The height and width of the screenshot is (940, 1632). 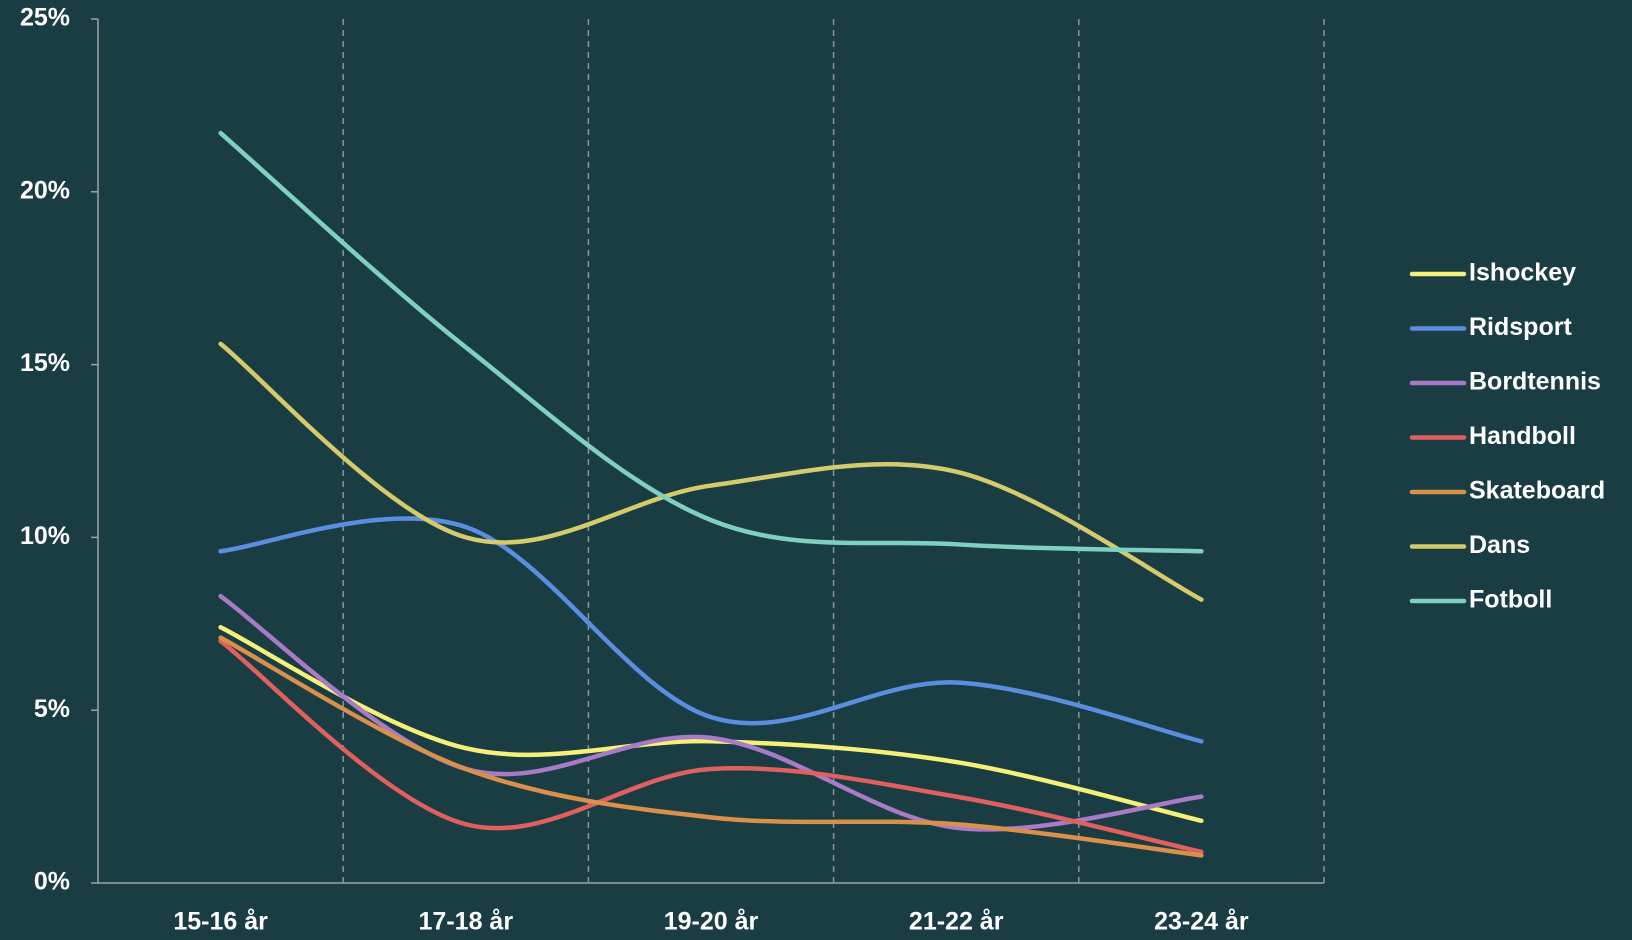 I want to click on y-tick-label: 0%, so click(x=52, y=882).